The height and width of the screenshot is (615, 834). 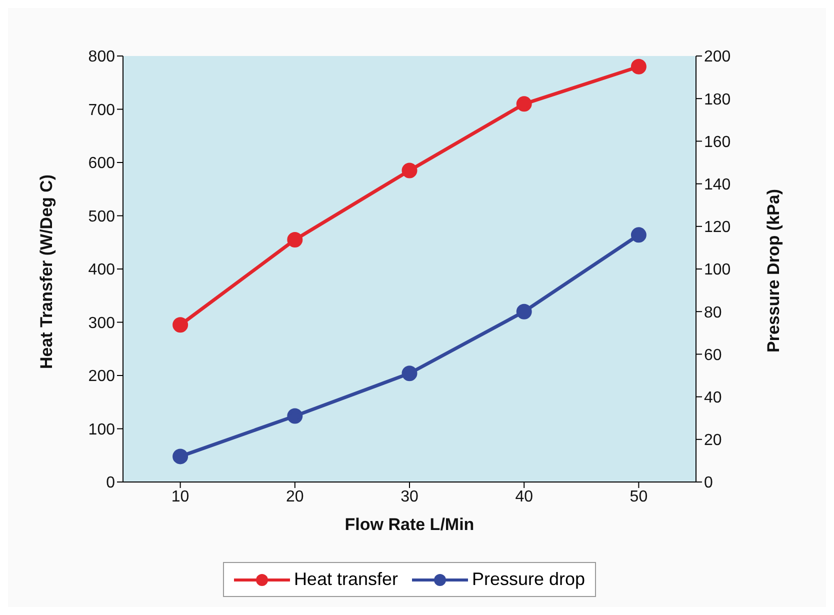 What do you see at coordinates (409, 524) in the screenshot?
I see `x-axis-title: Flow Rate L/Min` at bounding box center [409, 524].